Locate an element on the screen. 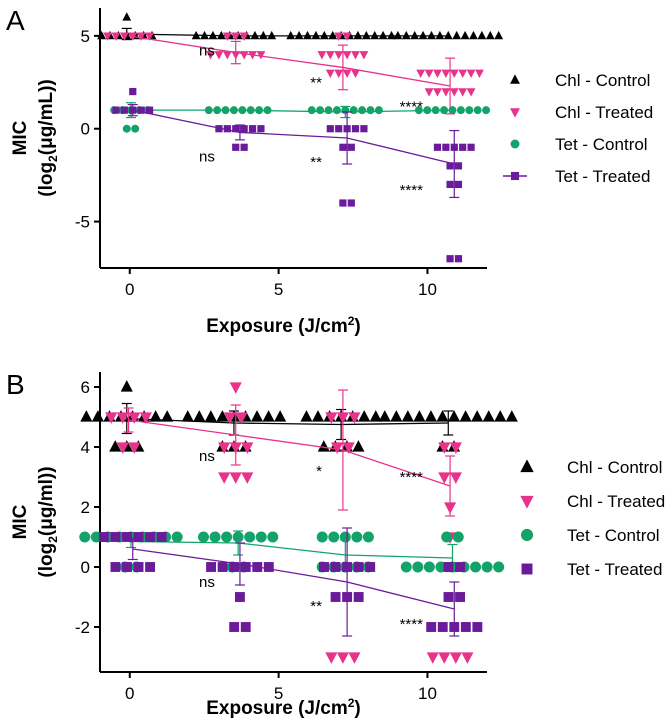 The width and height of the screenshot is (669, 725). series-chl-control is located at coordinates (300, 26).